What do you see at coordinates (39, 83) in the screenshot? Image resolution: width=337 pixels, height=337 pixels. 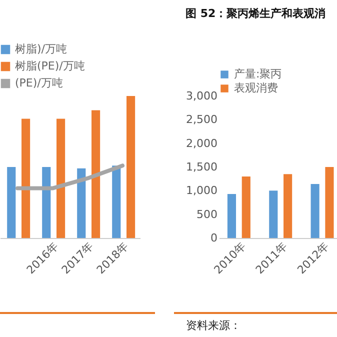 I see `legend-label: (PE)/万吨` at bounding box center [39, 83].